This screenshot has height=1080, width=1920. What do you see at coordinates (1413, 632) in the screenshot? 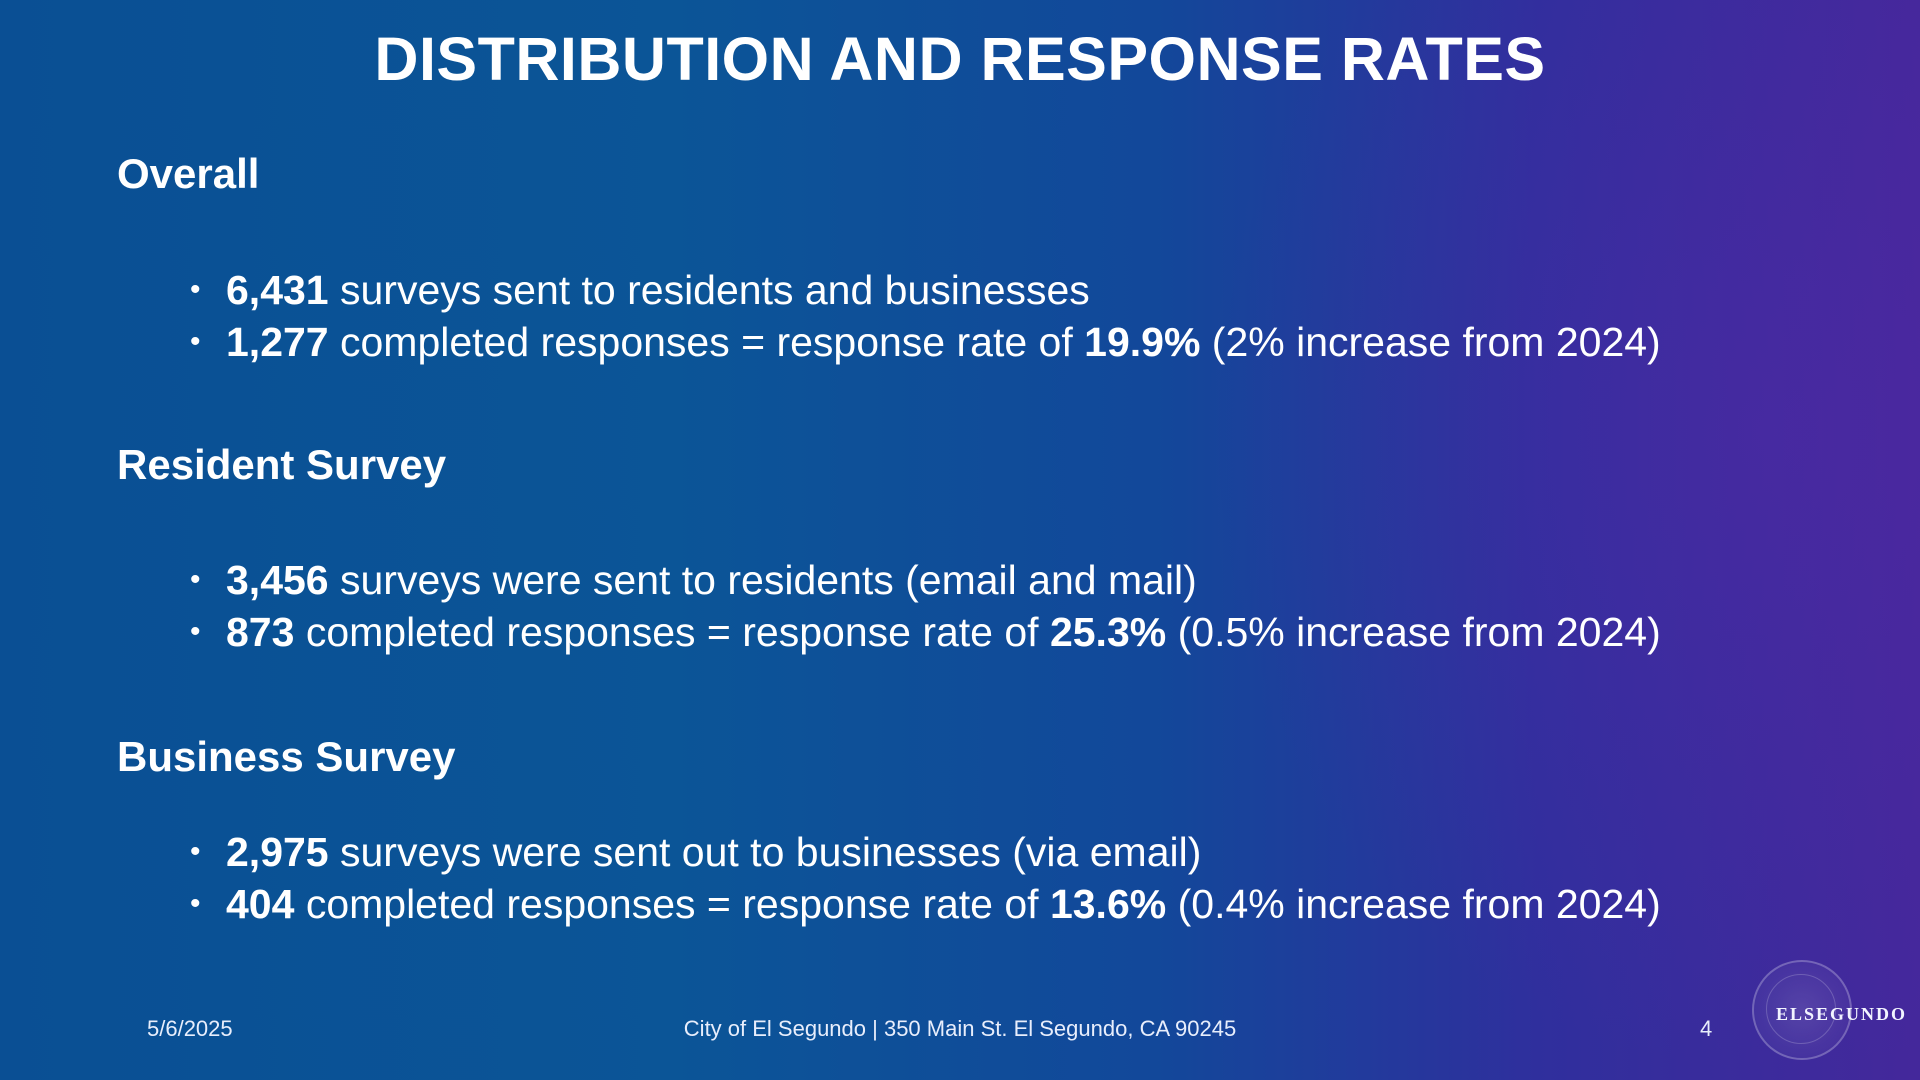
I see `bullet-tail: (0.5% increase from 2024)` at bounding box center [1413, 632].